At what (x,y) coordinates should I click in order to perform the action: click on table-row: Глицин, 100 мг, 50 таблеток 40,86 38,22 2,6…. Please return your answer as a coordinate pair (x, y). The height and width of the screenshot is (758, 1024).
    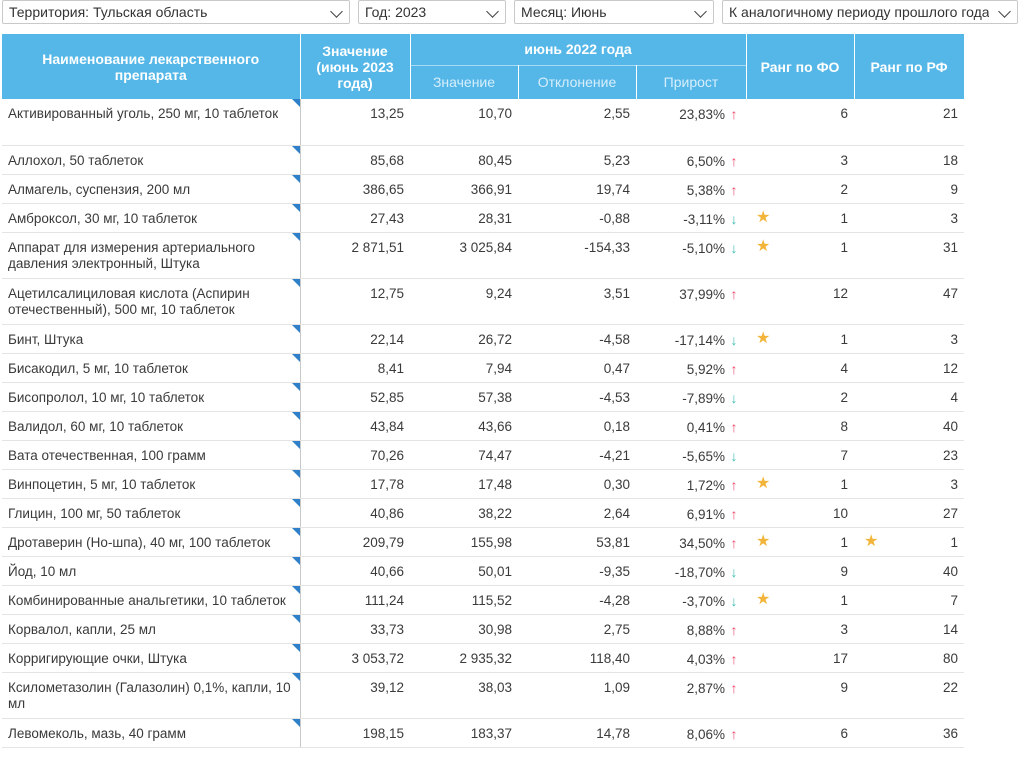
    Looking at the image, I should click on (483, 513).